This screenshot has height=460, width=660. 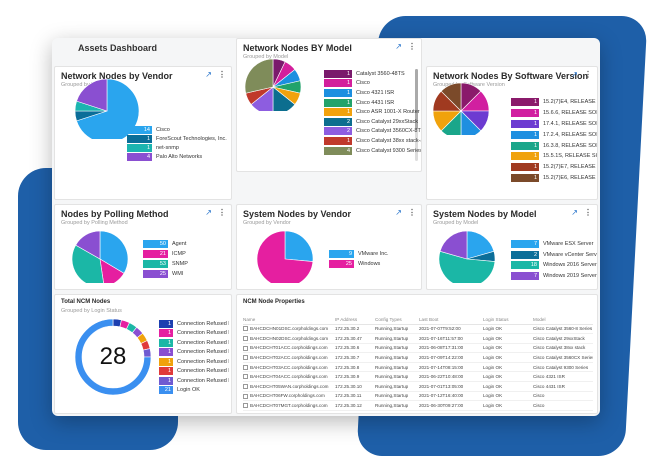 I want to click on legend-item: 1 Connection Refused by 172.25.30.163, so click(x=194, y=334).